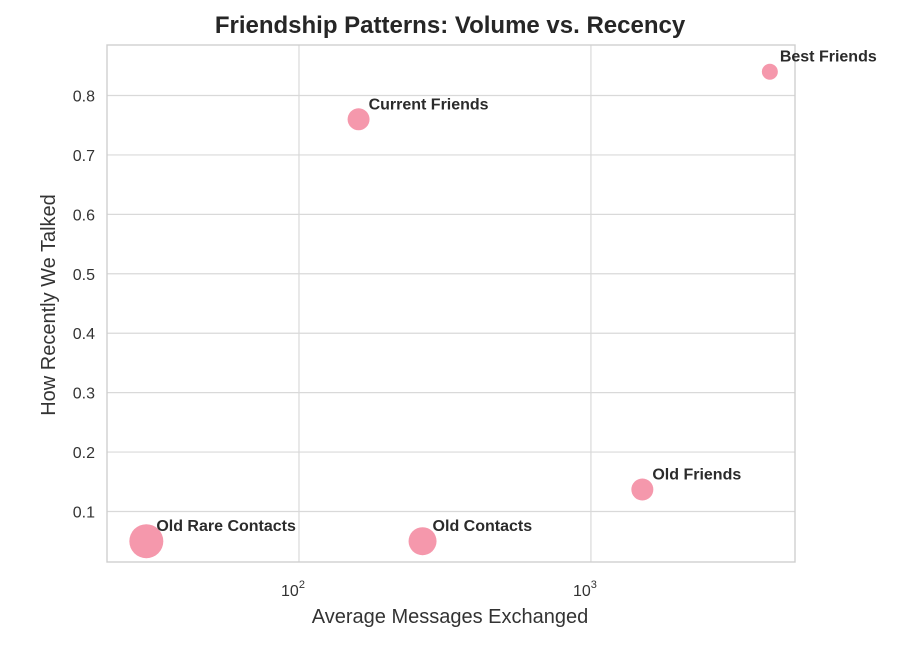 Image resolution: width=900 pixels, height=665 pixels. What do you see at coordinates (84, 394) in the screenshot?
I see `y-tick-label: 0.3` at bounding box center [84, 394].